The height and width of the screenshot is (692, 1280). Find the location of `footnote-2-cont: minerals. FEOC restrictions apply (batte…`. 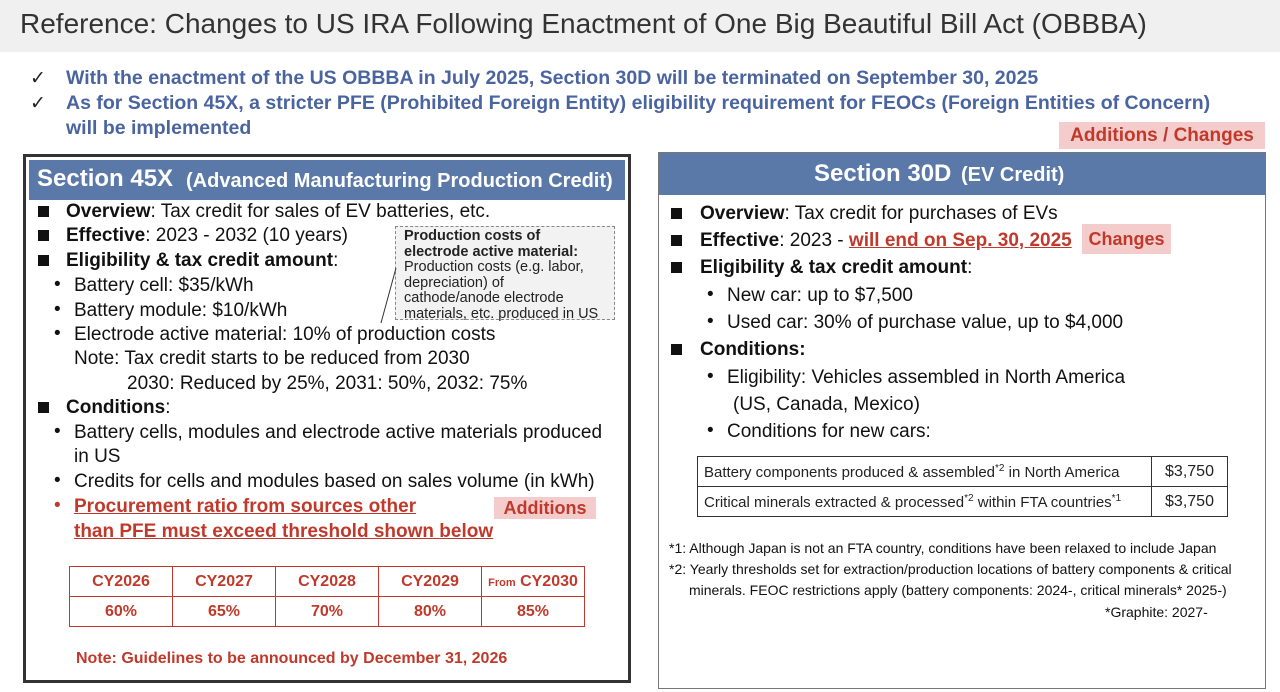

footnote-2-cont: minerals. FEOC restrictions apply (batte… is located at coordinates (958, 590).